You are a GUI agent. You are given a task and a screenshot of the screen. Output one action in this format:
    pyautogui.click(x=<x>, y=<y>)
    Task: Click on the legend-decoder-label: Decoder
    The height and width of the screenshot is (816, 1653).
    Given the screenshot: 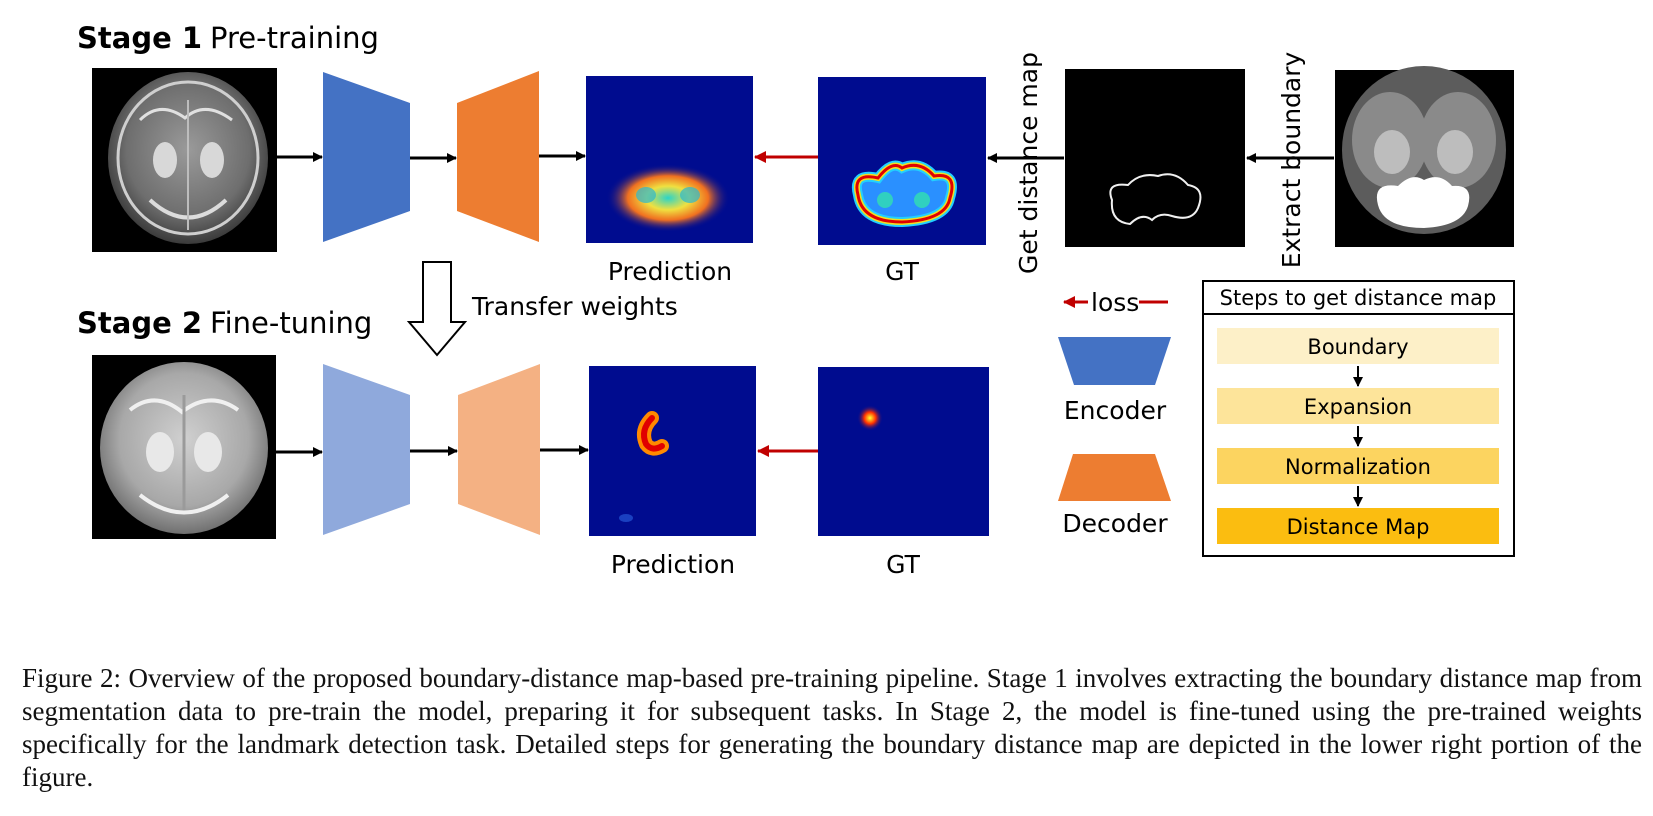 What is the action you would take?
    pyautogui.click(x=1115, y=523)
    